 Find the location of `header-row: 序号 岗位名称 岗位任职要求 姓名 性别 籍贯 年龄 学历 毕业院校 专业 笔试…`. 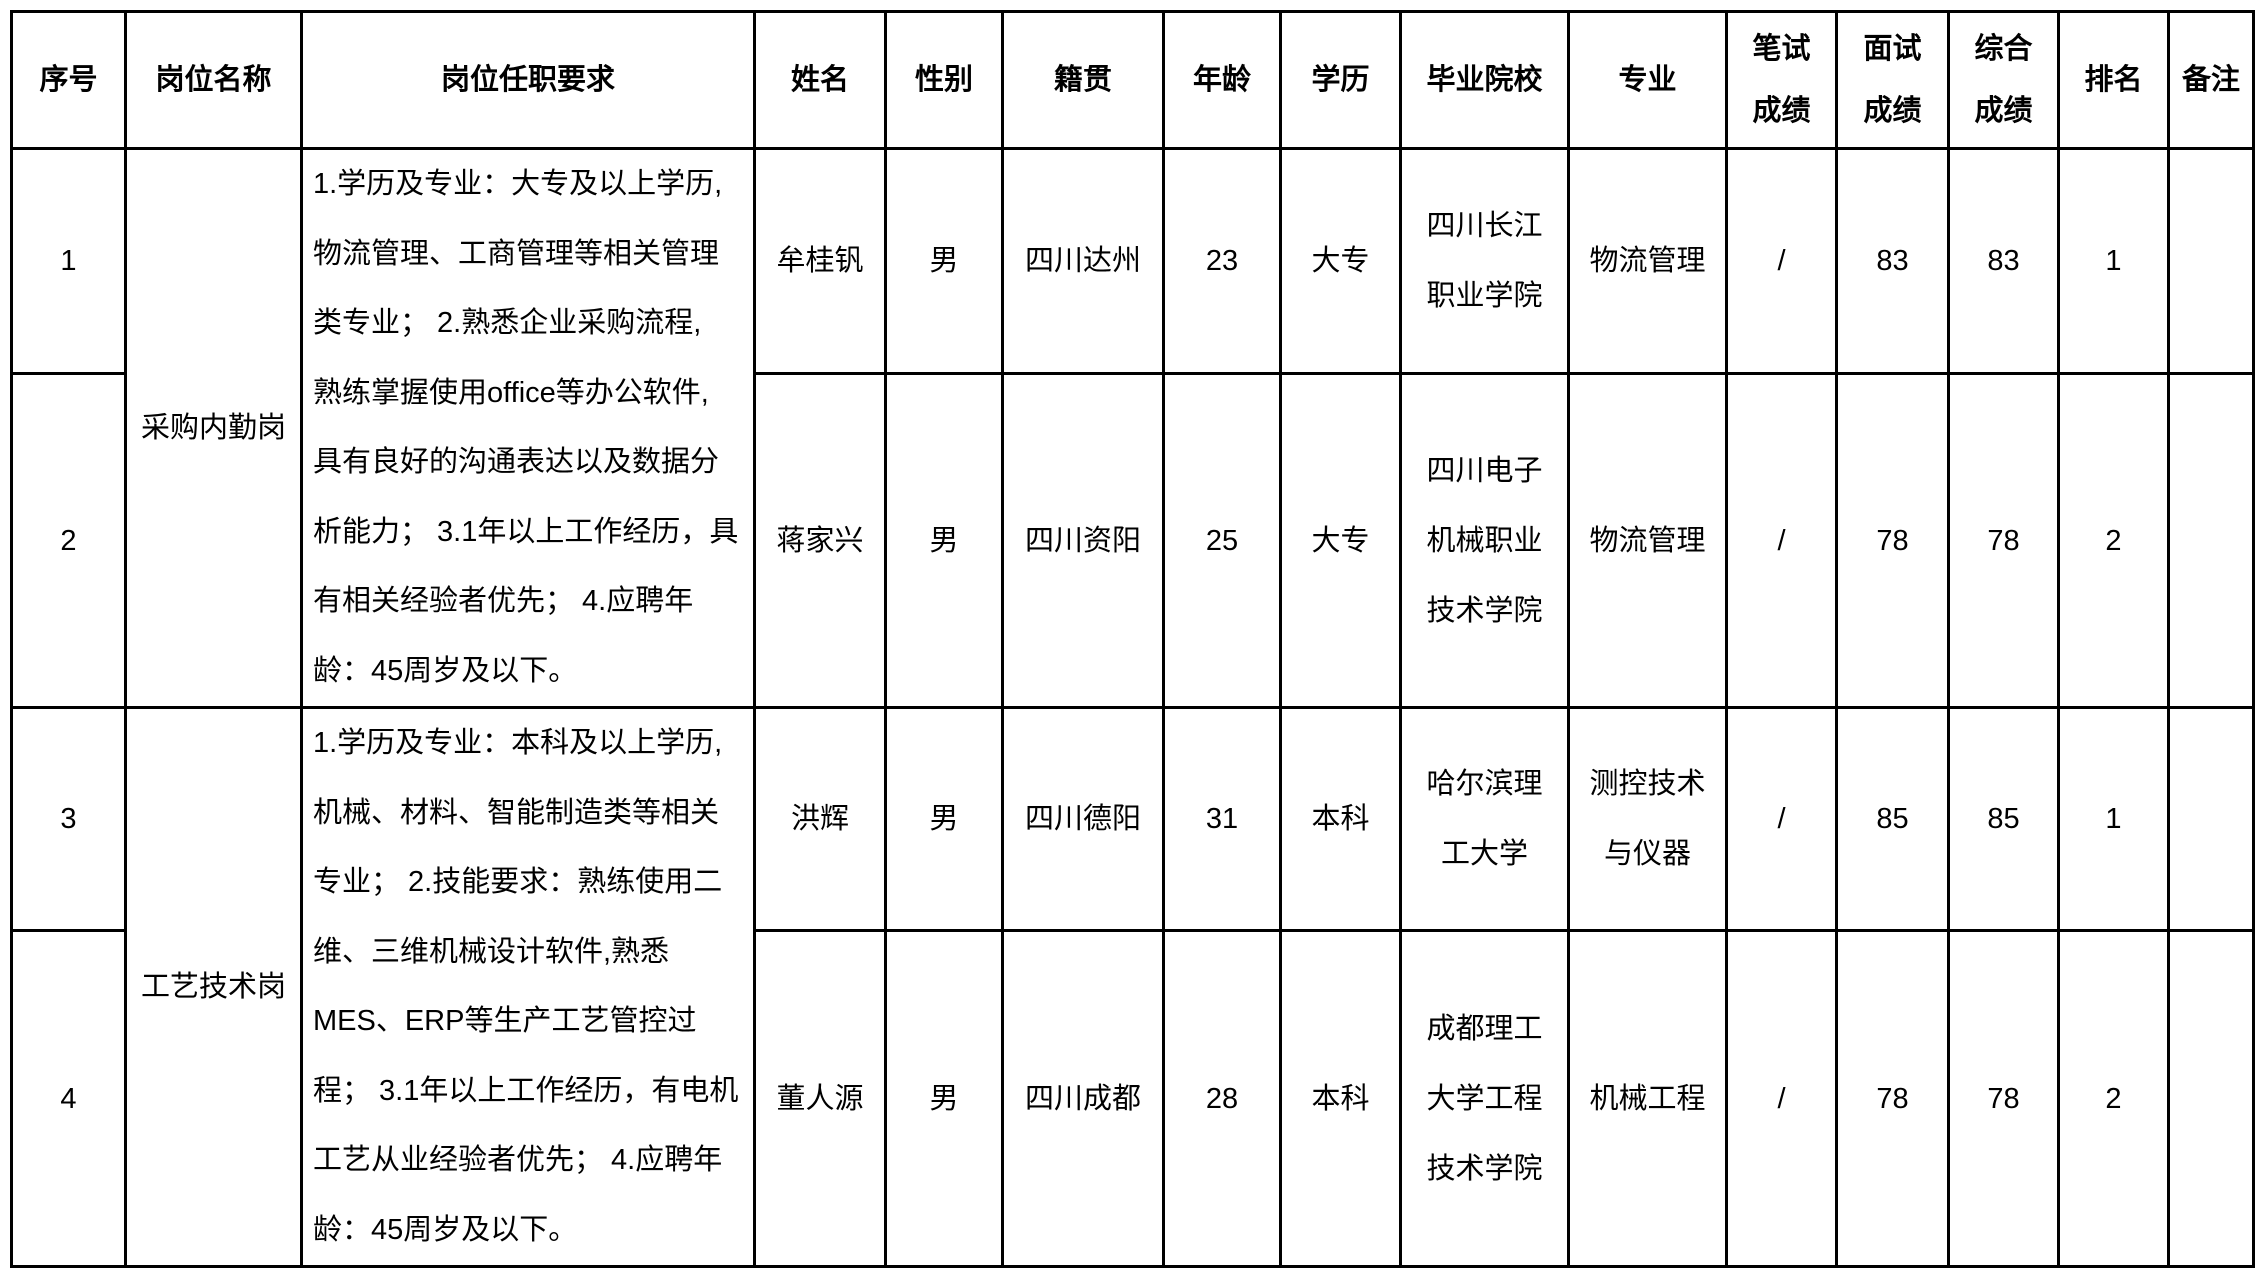

header-row: 序号 岗位名称 岗位任职要求 姓名 性别 籍贯 年龄 学历 毕业院校 专业 笔试… is located at coordinates (1132, 80).